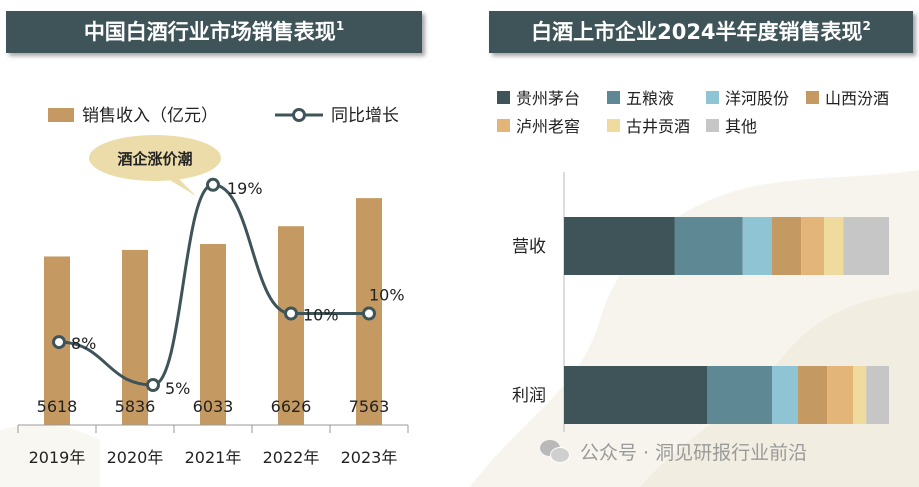 The height and width of the screenshot is (487, 919). Describe the element at coordinates (813, 395) in the screenshot. I see `segment-利润-3` at that location.